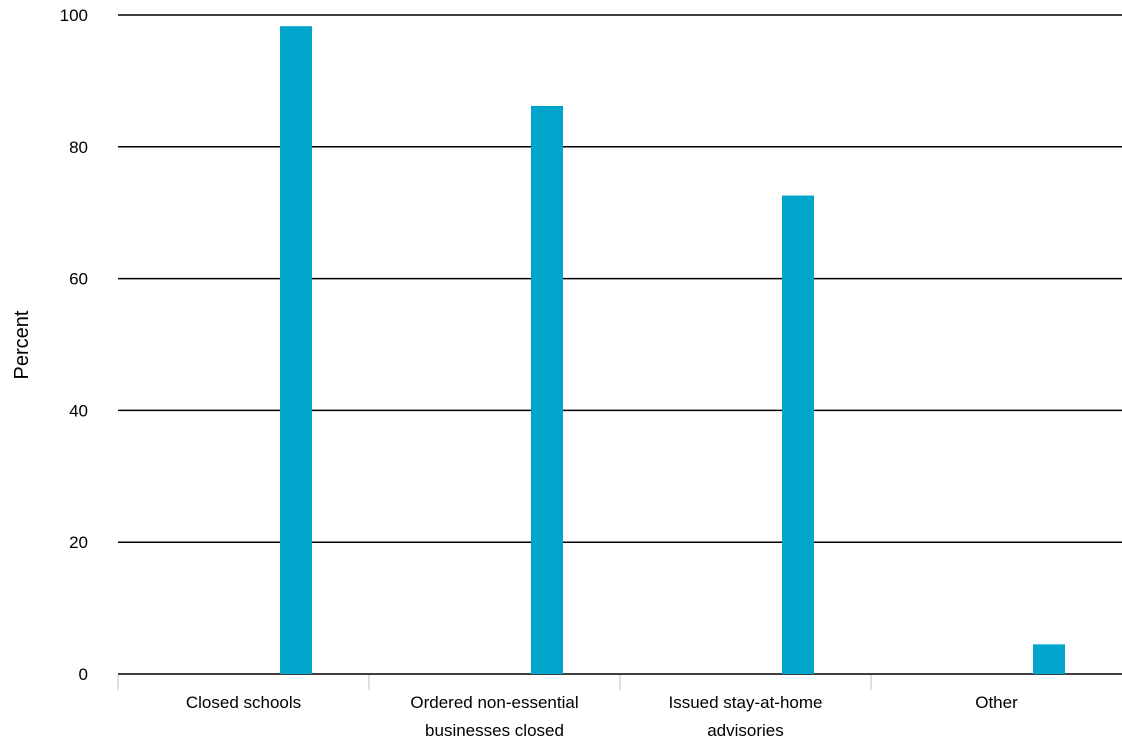 The width and height of the screenshot is (1122, 744). I want to click on x-category-label-line: Issued stay-at-home, so click(745, 702).